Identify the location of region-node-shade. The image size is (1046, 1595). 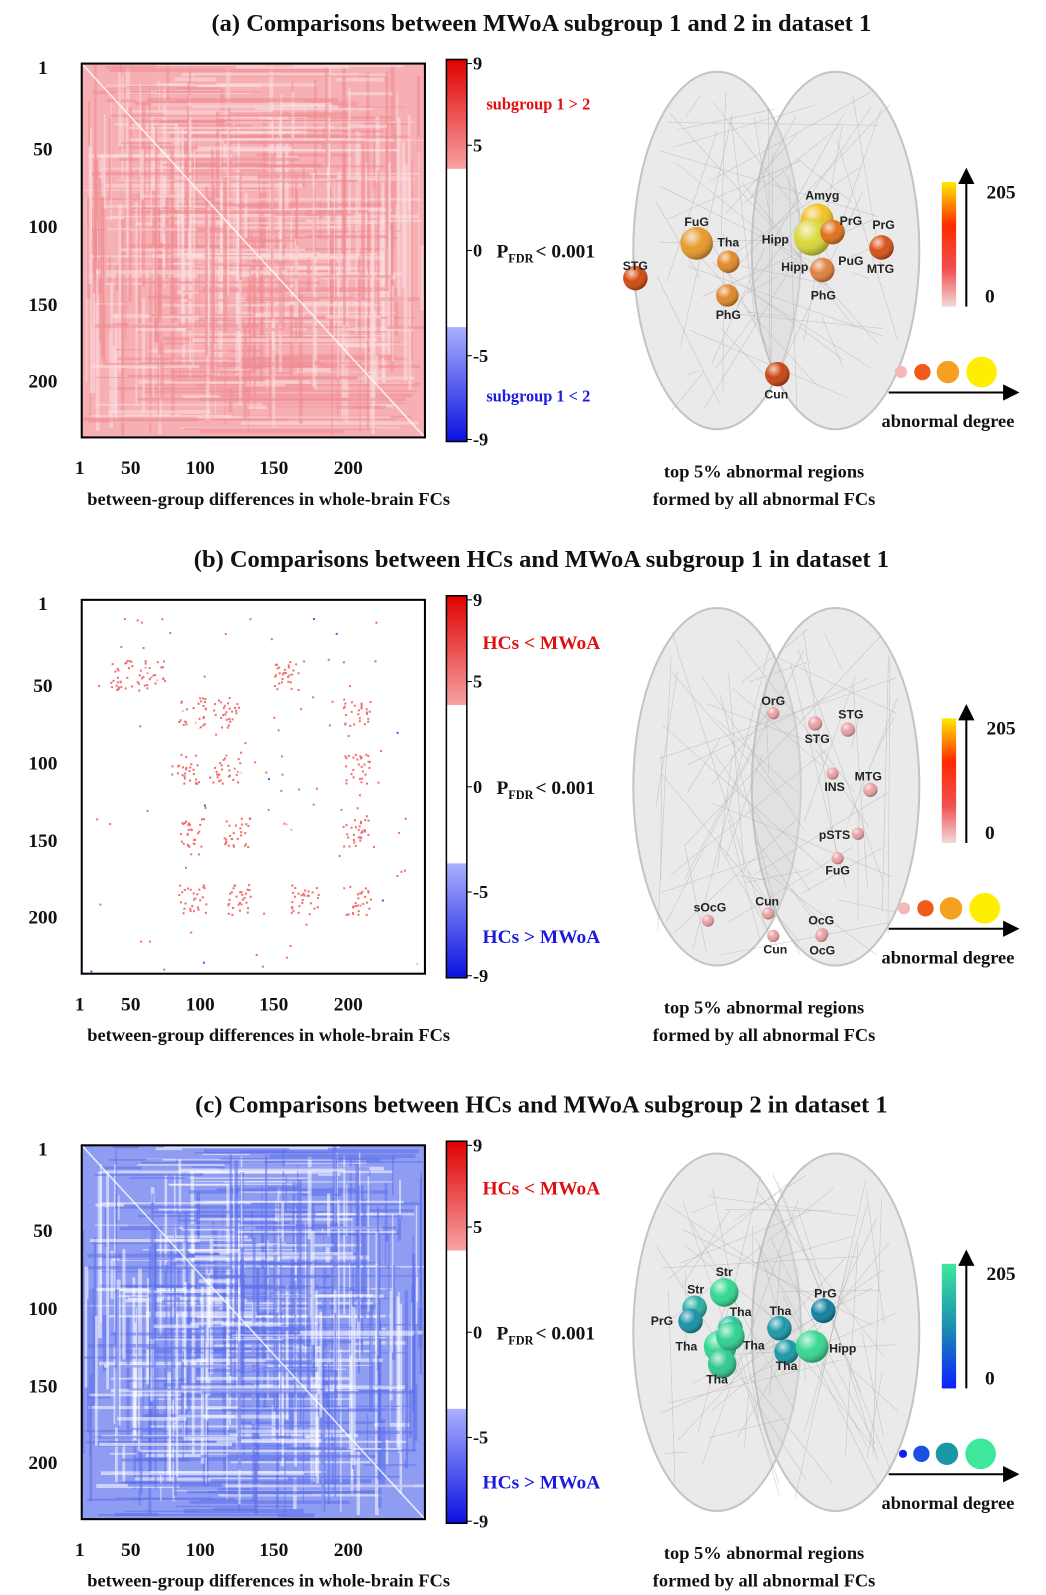
(837, 858).